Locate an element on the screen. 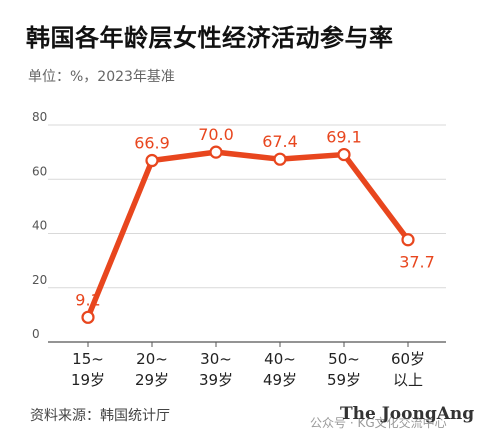 This screenshot has width=480, height=442. x-tick-label: 29岁 is located at coordinates (152, 380).